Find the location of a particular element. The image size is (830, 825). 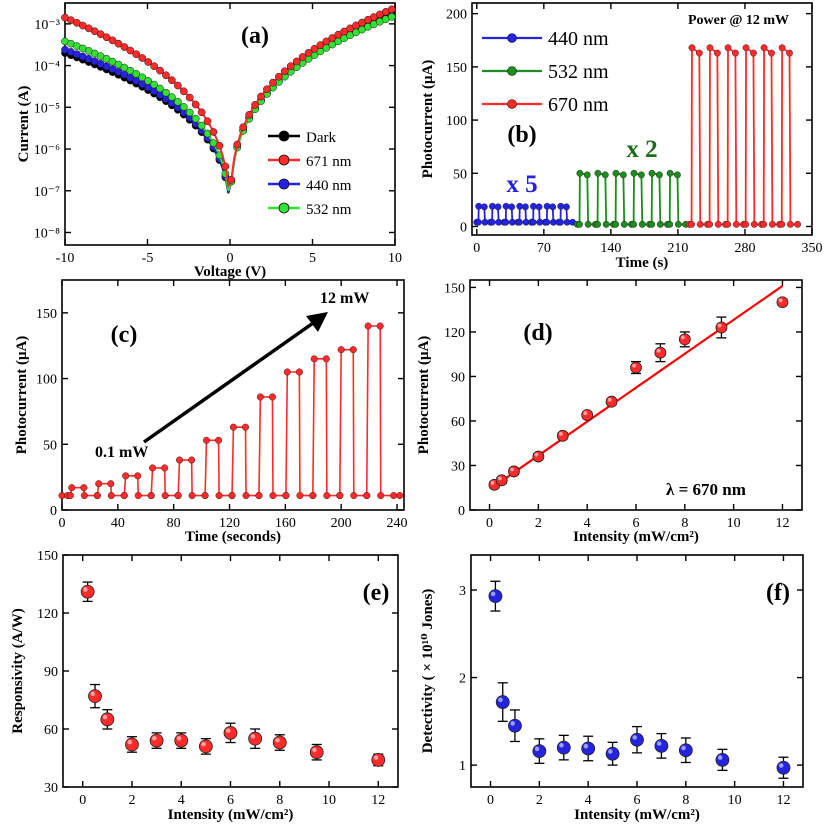

y-tick-label: 10⁻⁸ is located at coordinates (47, 233).